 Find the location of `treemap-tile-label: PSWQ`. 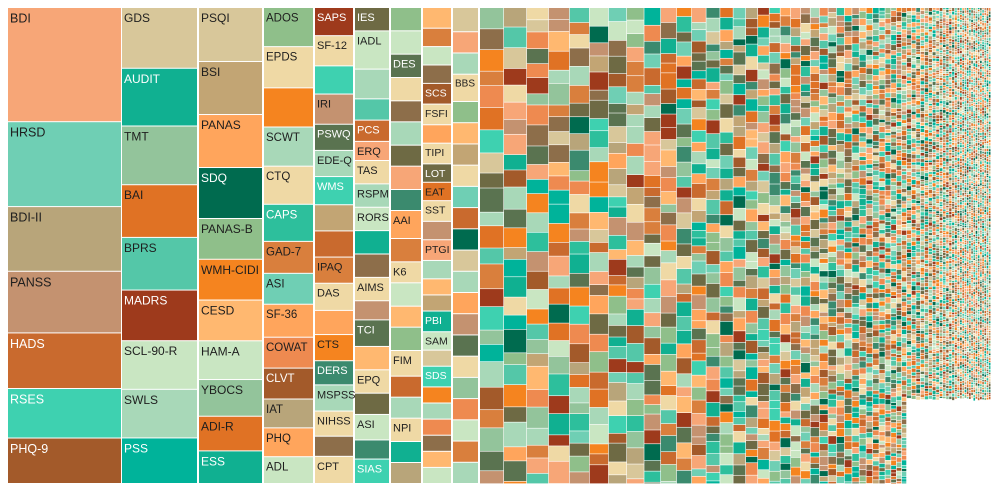

treemap-tile-label: PSWQ is located at coordinates (334, 135).